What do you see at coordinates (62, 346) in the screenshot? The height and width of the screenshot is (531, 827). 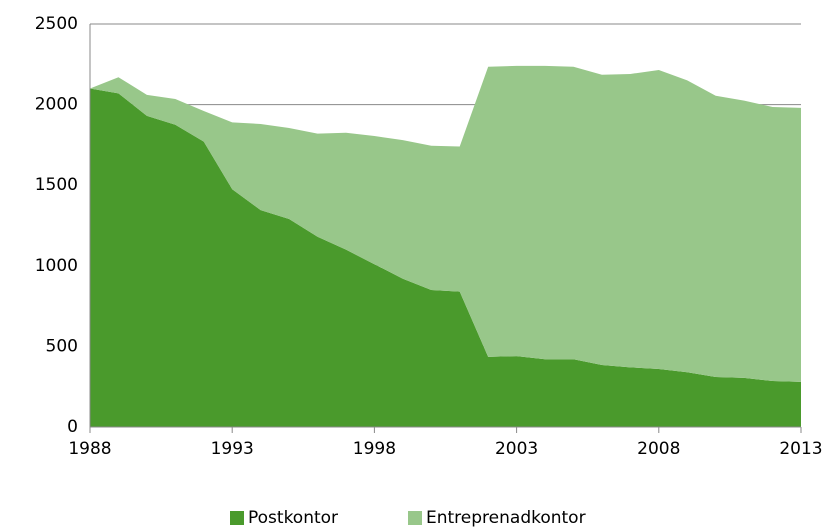 I see `y-tick-label: 500` at bounding box center [62, 346].